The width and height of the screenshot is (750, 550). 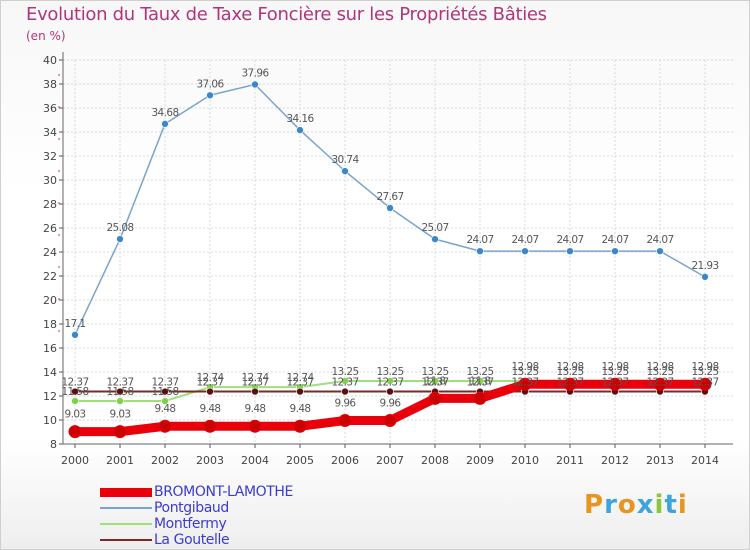 What do you see at coordinates (126, 540) in the screenshot?
I see `legend-swatch-la-goutelle` at bounding box center [126, 540].